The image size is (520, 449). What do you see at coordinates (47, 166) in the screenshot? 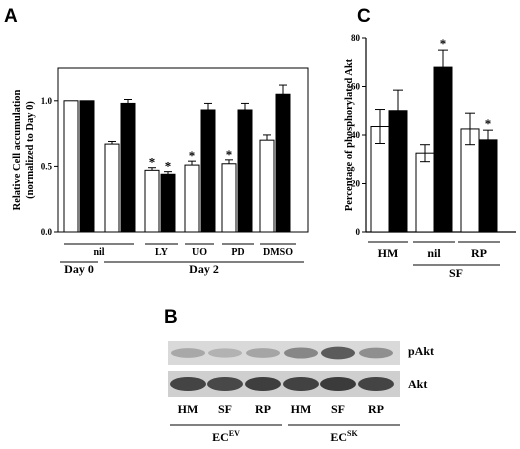
I see `chart-a-ytick-label: 0.5` at bounding box center [47, 166].